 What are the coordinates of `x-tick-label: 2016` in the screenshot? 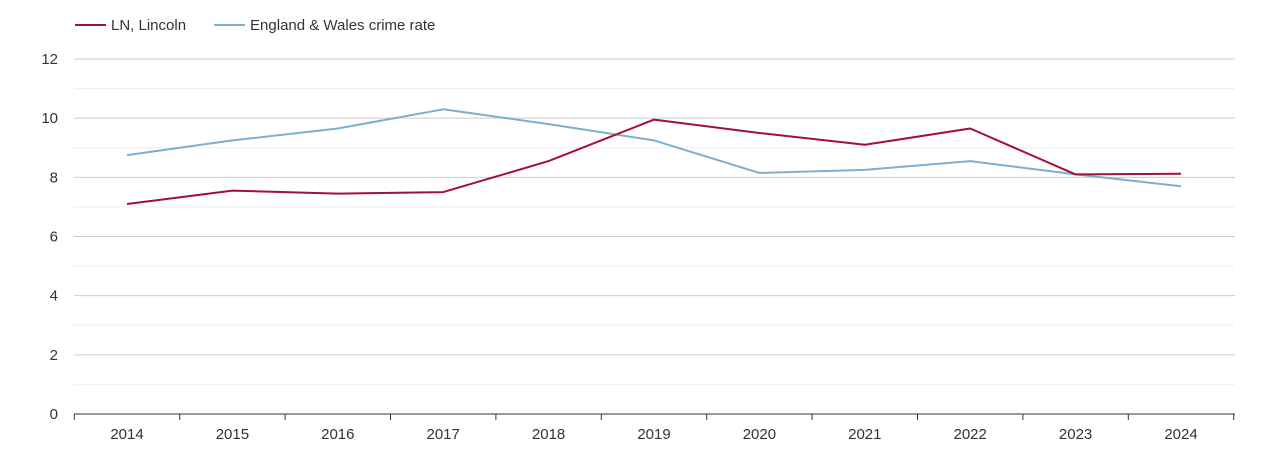 It's located at (337, 434).